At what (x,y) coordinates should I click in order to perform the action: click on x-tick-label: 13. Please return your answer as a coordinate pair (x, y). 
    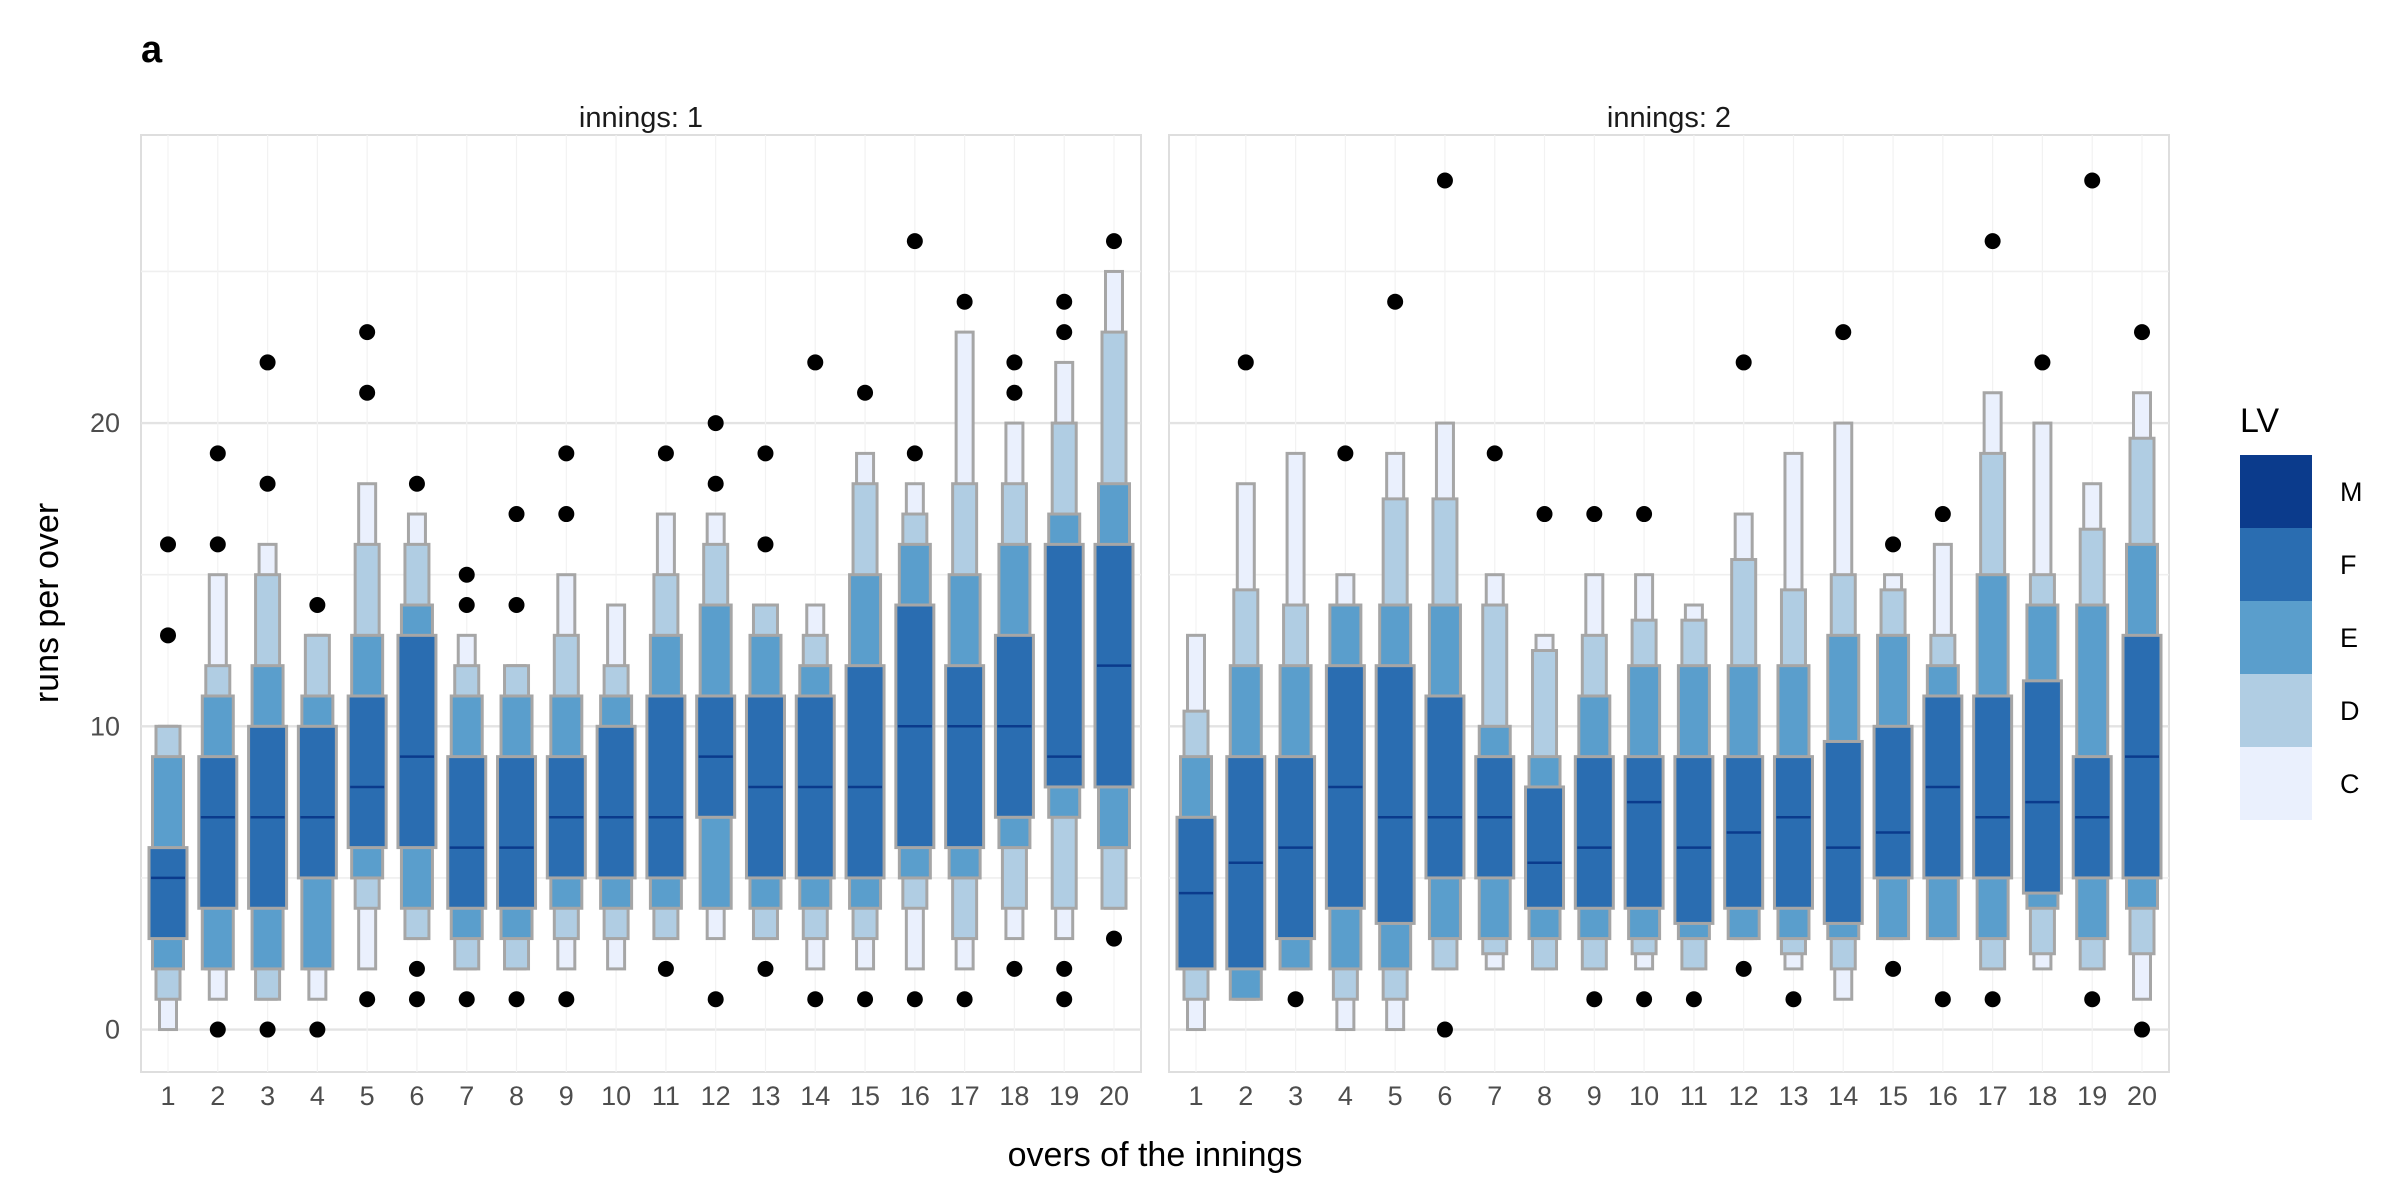
    Looking at the image, I should click on (765, 1096).